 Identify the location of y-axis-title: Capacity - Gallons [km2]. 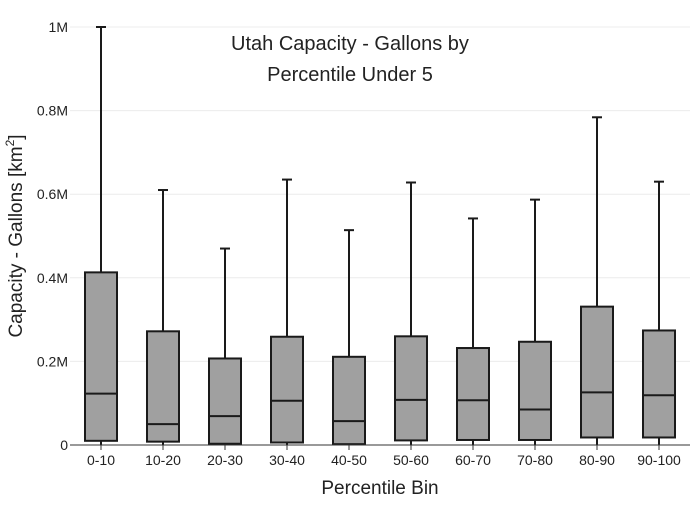
(15, 235).